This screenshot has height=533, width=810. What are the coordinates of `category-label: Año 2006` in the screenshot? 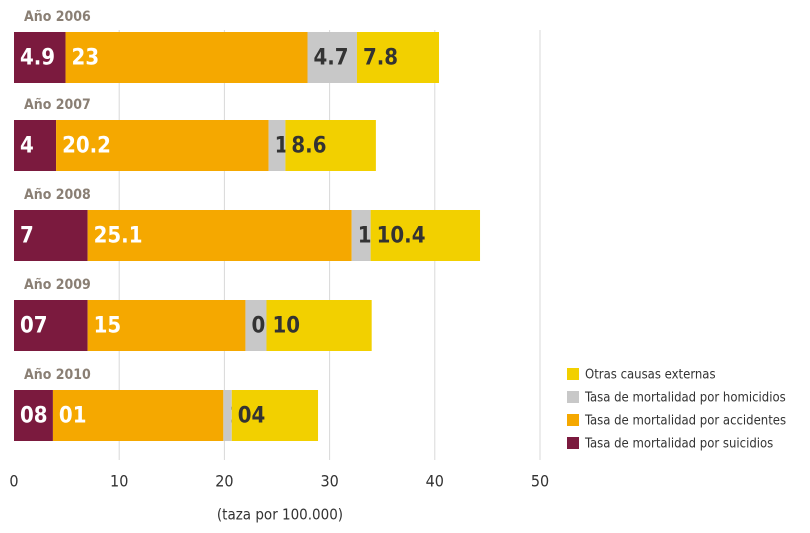 It's located at (57, 17).